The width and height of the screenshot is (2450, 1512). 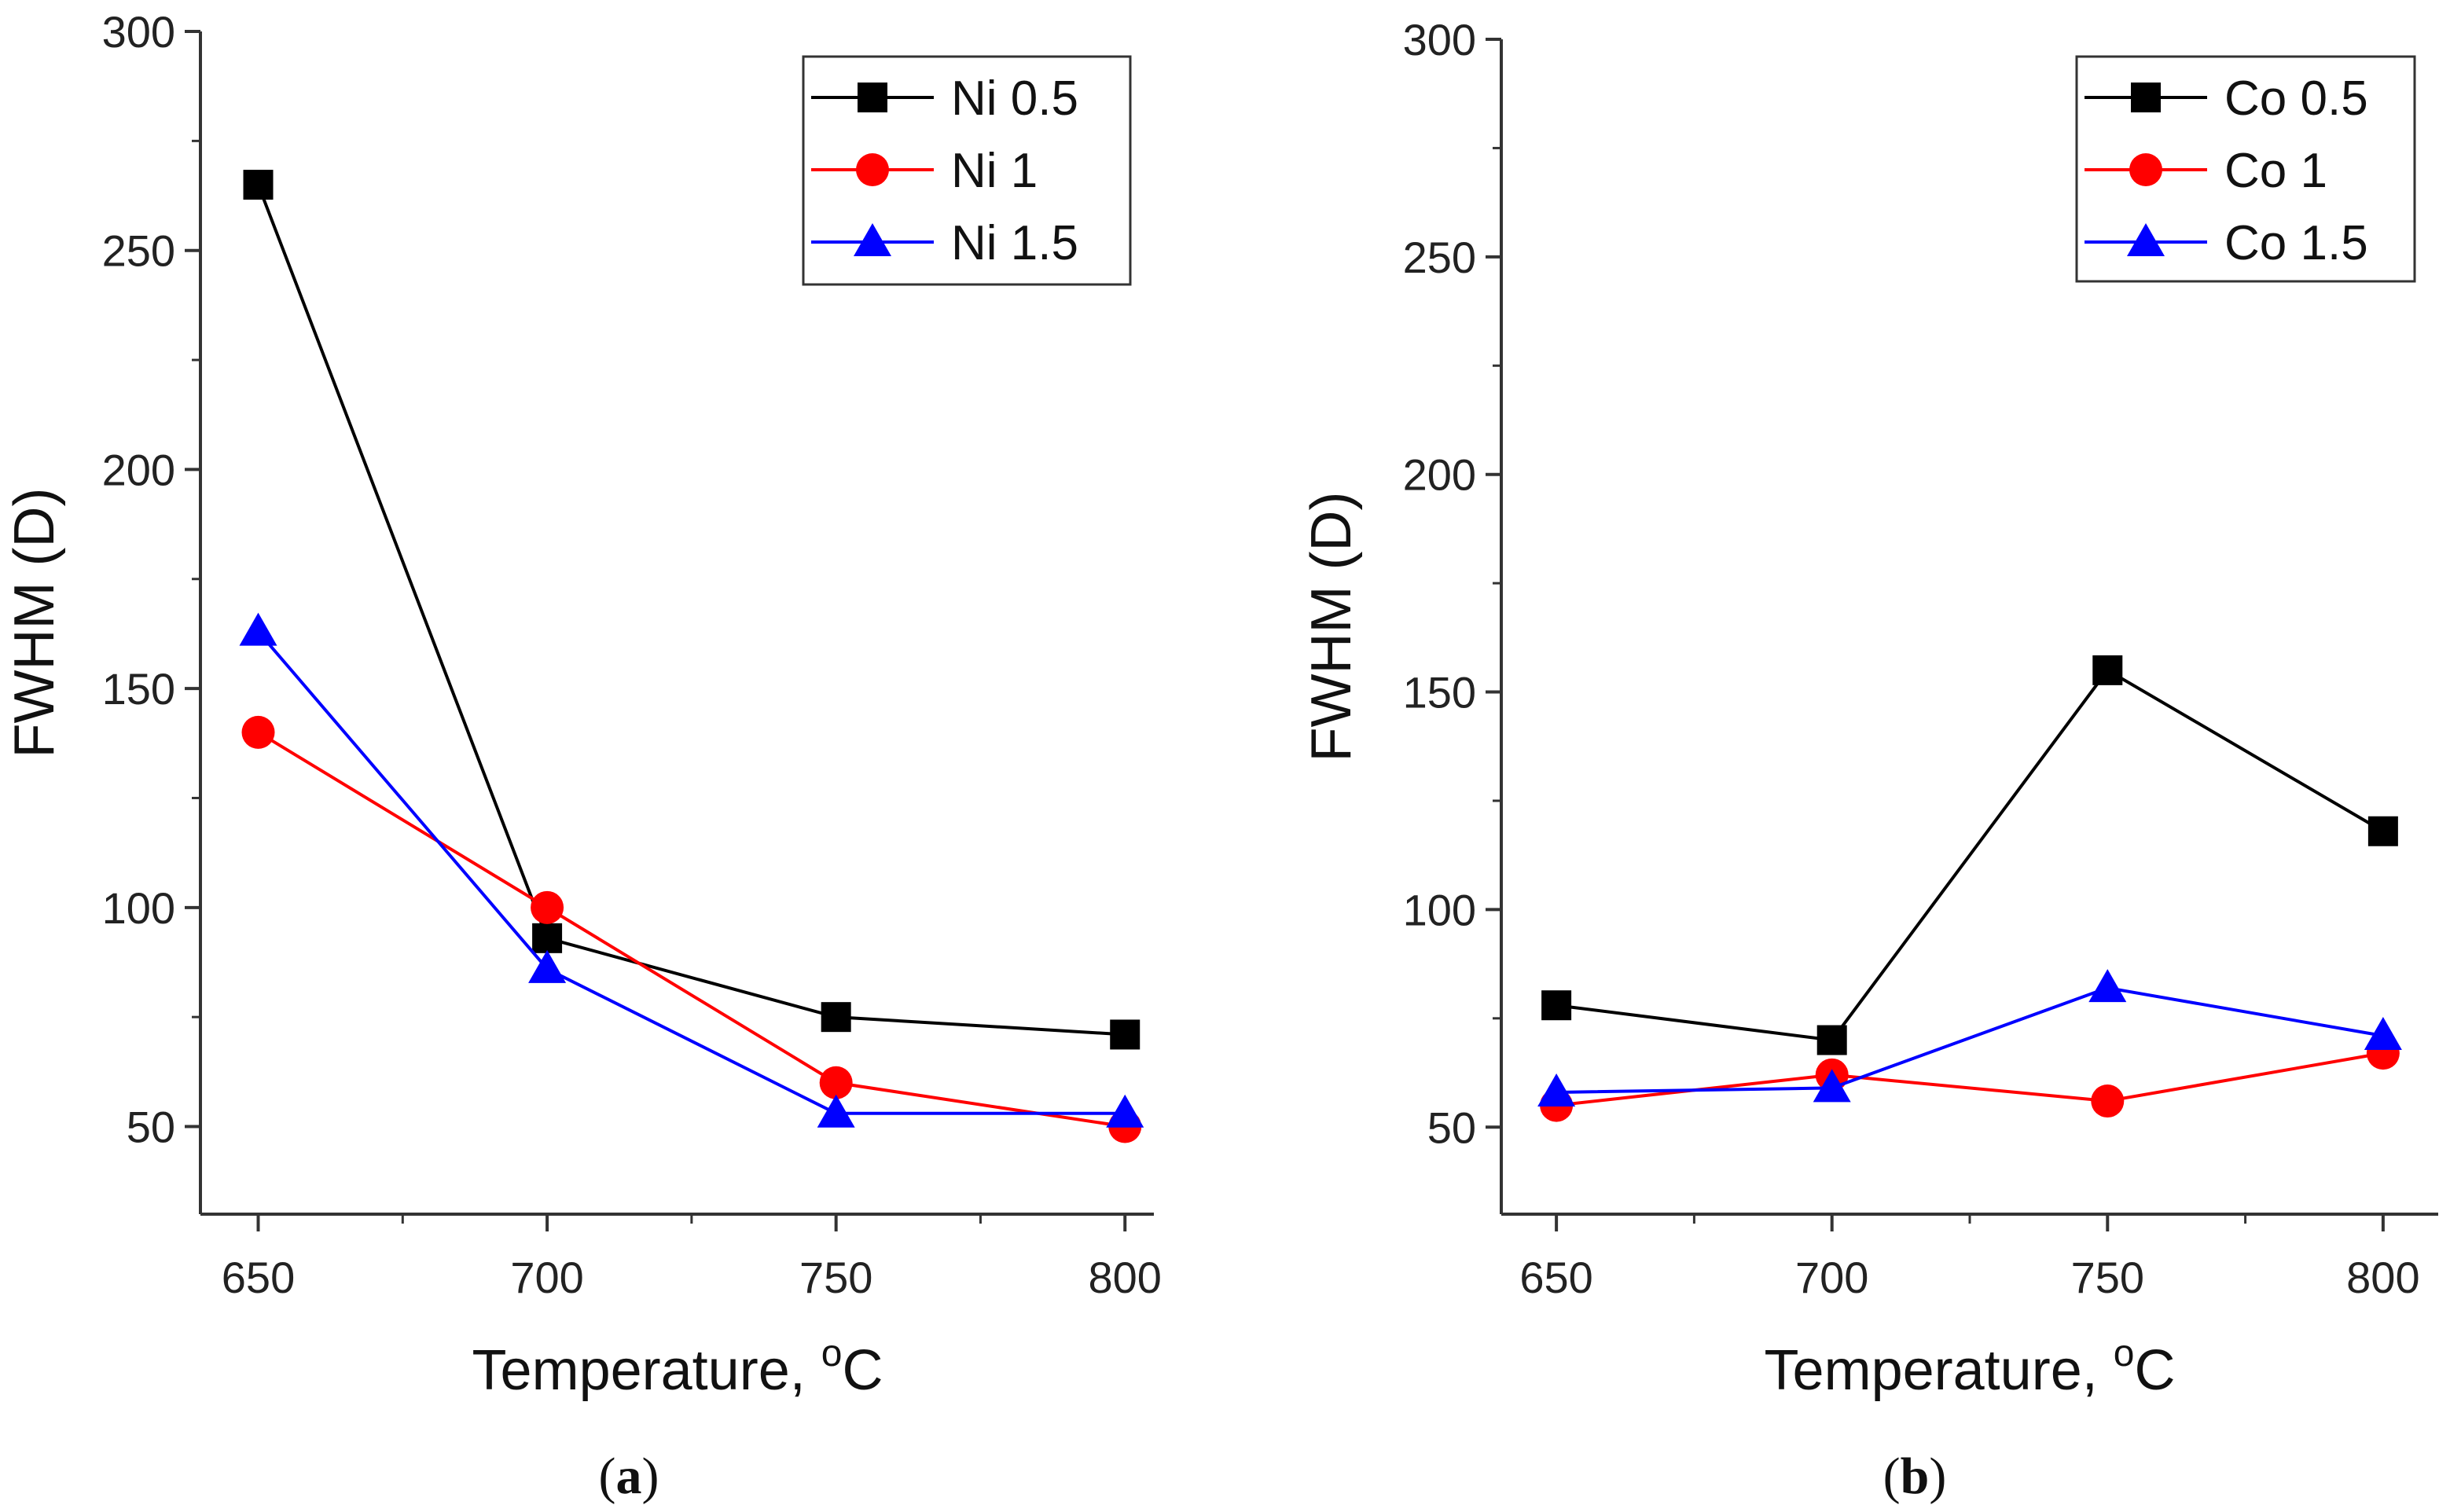 I want to click on series-ni-1.5, so click(x=691, y=870).